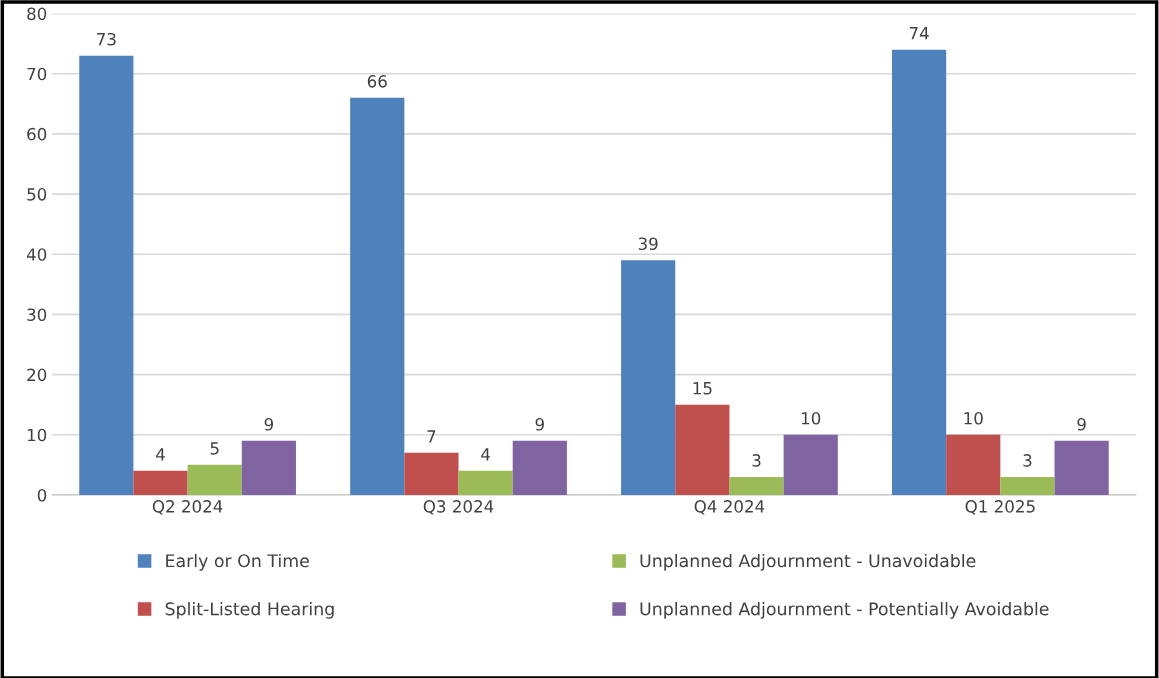 The image size is (1159, 678). What do you see at coordinates (36, 254) in the screenshot?
I see `y-tick-label: 40` at bounding box center [36, 254].